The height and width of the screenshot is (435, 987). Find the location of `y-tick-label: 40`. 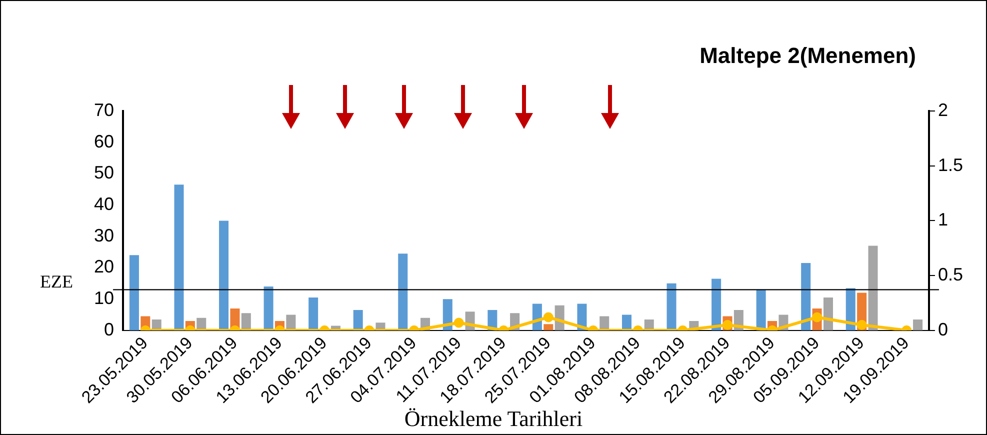

y-tick-label: 40 is located at coordinates (104, 204).